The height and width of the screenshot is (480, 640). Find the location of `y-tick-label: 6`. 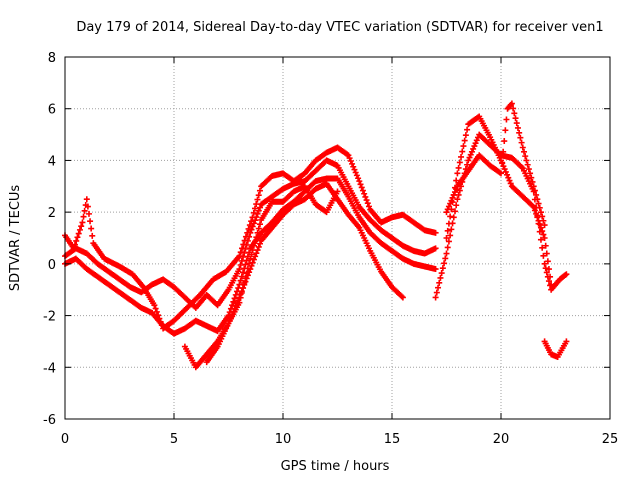

y-tick-label: 6 is located at coordinates (52, 110).